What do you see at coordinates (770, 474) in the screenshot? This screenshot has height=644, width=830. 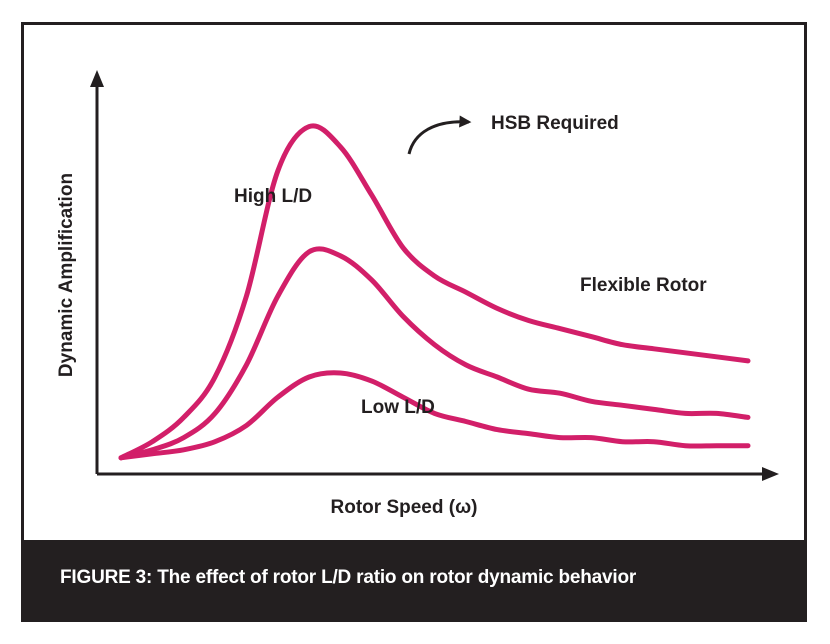 I see `x-axis-arrowhead` at bounding box center [770, 474].